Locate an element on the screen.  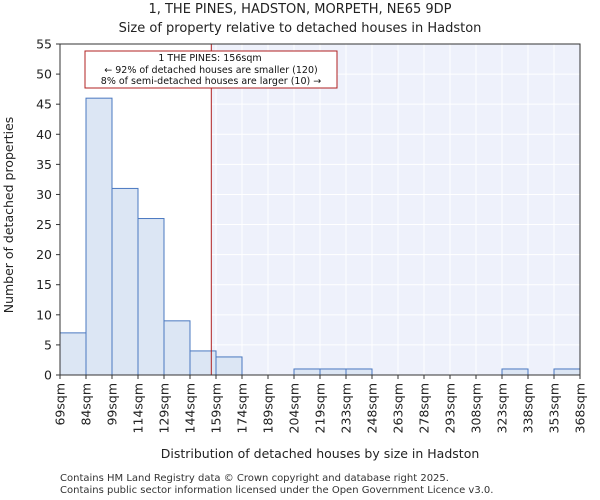
y-tick-label: 45 is located at coordinates (44, 104).